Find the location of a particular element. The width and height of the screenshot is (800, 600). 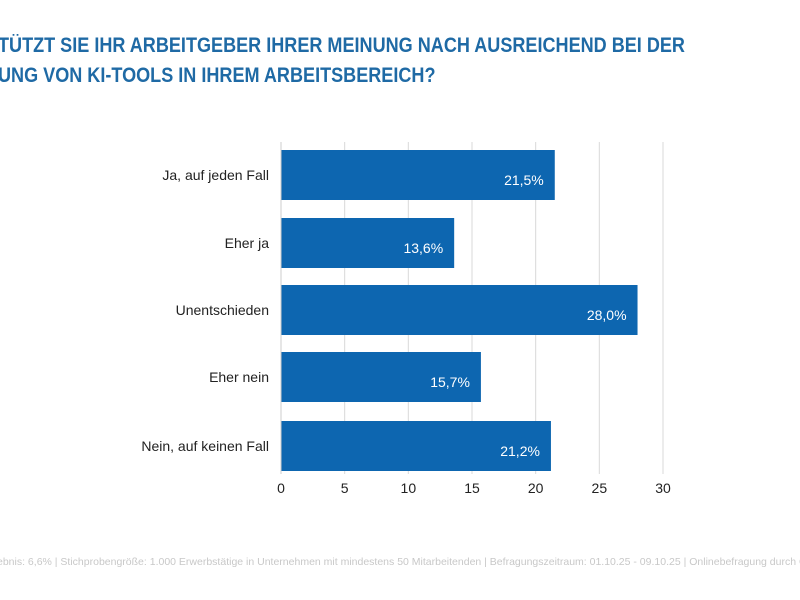

data-label: 21,2% is located at coordinates (520, 451).